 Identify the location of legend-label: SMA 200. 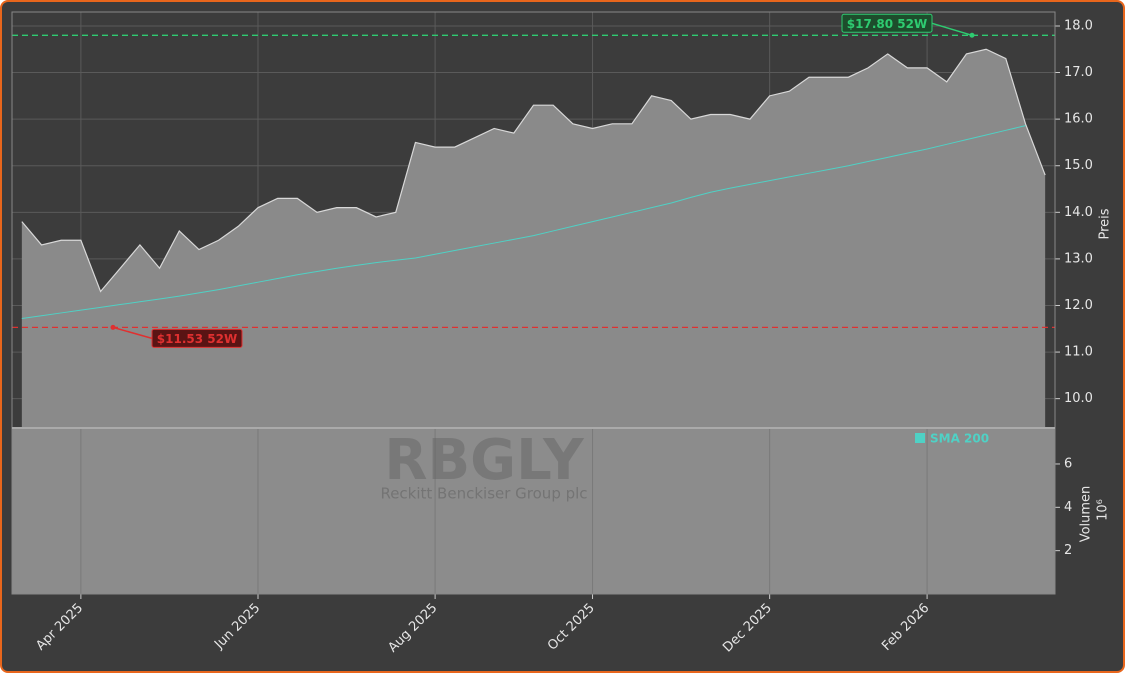
(959, 439).